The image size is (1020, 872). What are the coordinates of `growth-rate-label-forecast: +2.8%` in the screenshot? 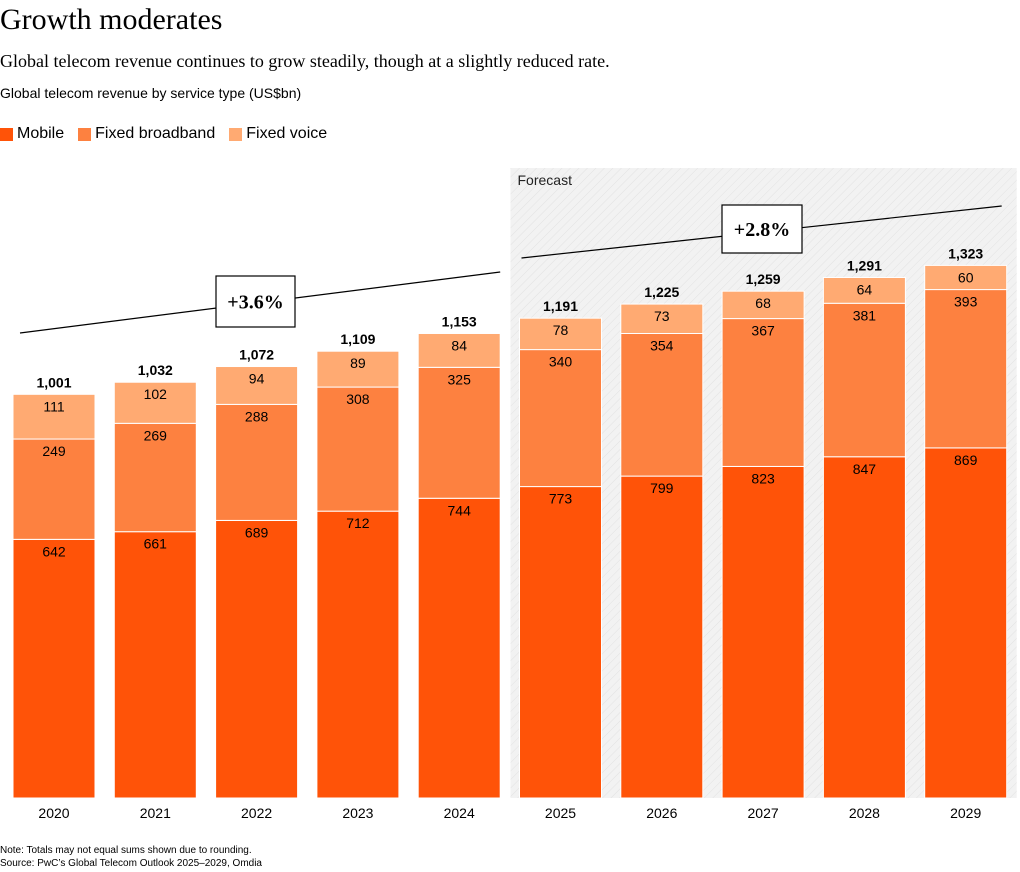 It's located at (762, 230).